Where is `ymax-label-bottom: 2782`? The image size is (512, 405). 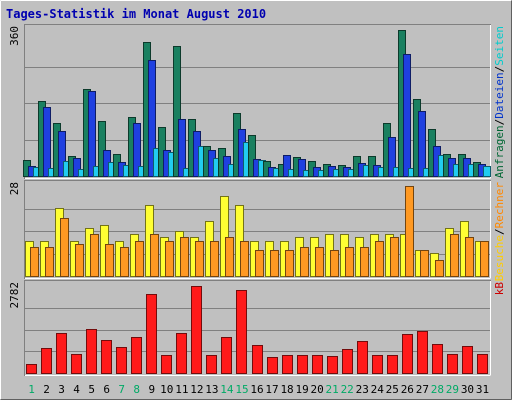
ymax-label-bottom: 2782 is located at coordinates (14, 295).